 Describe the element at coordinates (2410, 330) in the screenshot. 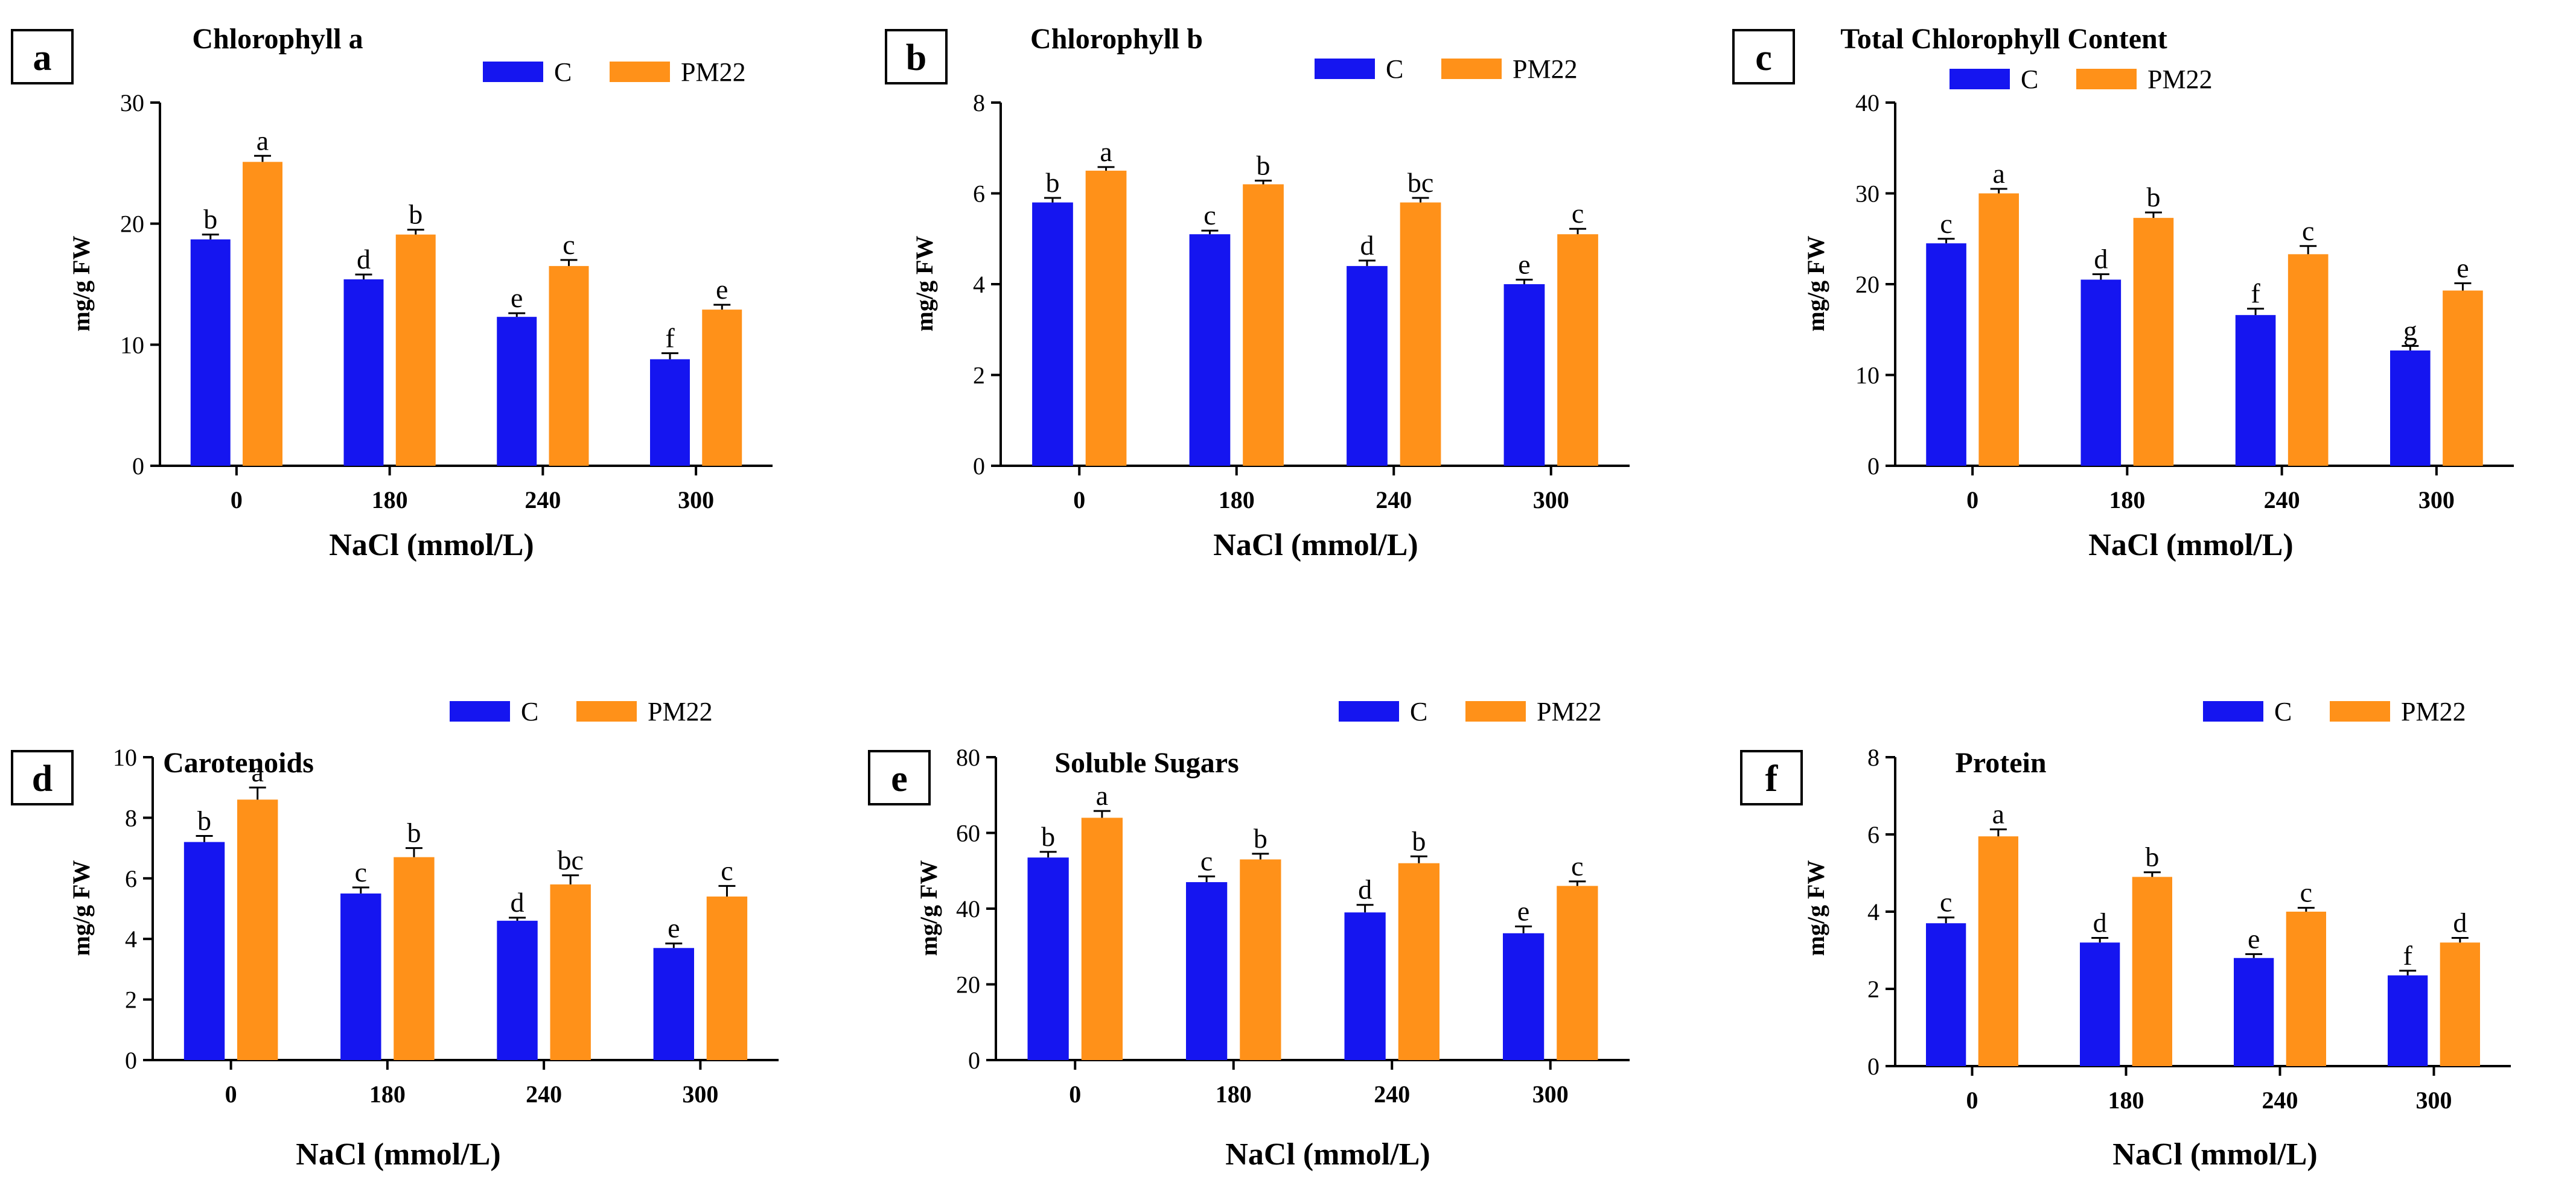

I see `significance-letter: g` at that location.